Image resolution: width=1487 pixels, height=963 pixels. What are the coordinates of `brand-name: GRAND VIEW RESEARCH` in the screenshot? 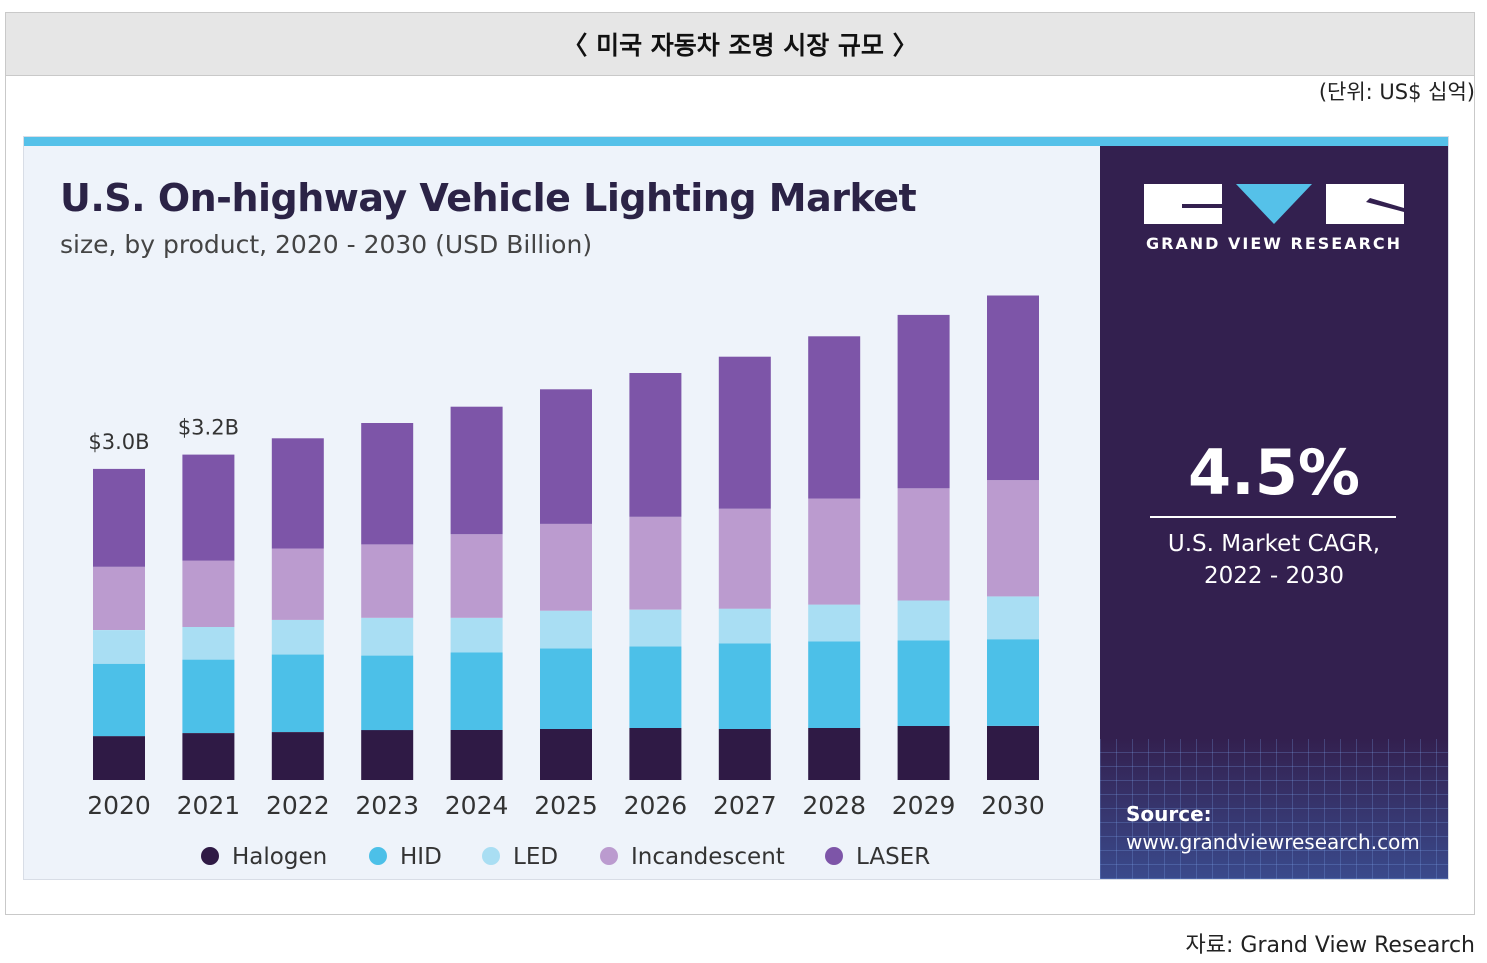 It's located at (1274, 243).